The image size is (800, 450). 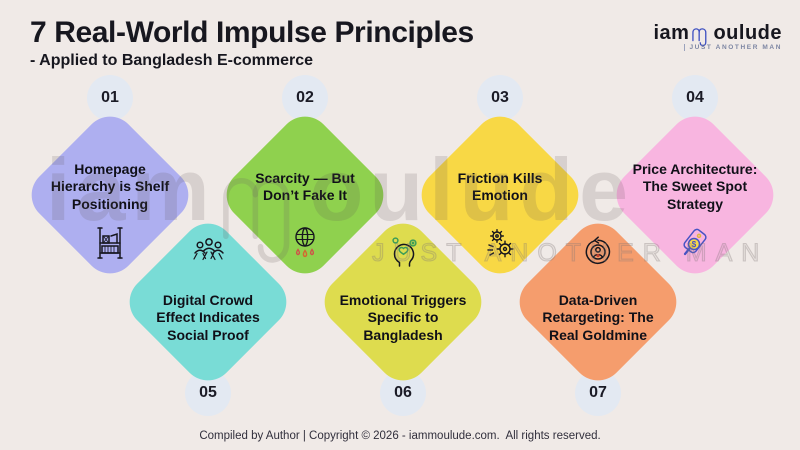 I want to click on principle-number-badge: 01, so click(x=110, y=98).